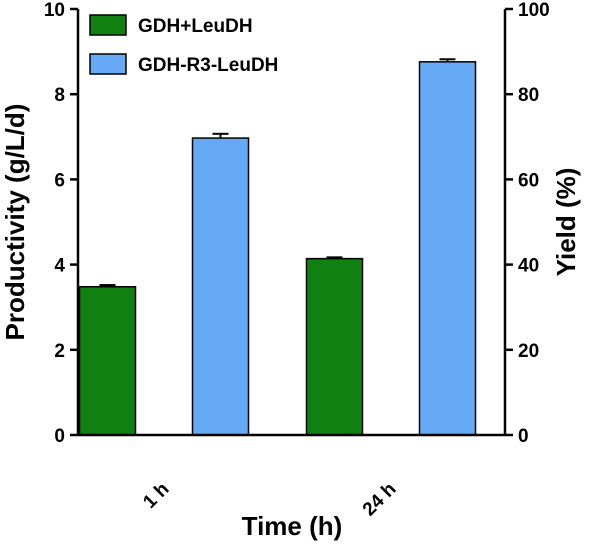 This screenshot has height=545, width=596. I want to click on legend: GDH+LeuDH GDH-R3-LeuDH, so click(183, 45).